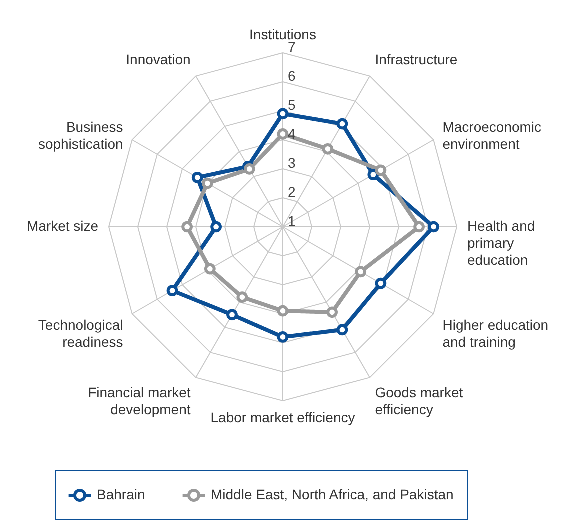 The width and height of the screenshot is (571, 521). Describe the element at coordinates (501, 243) in the screenshot. I see `spoke-label: Health and primary education` at that location.